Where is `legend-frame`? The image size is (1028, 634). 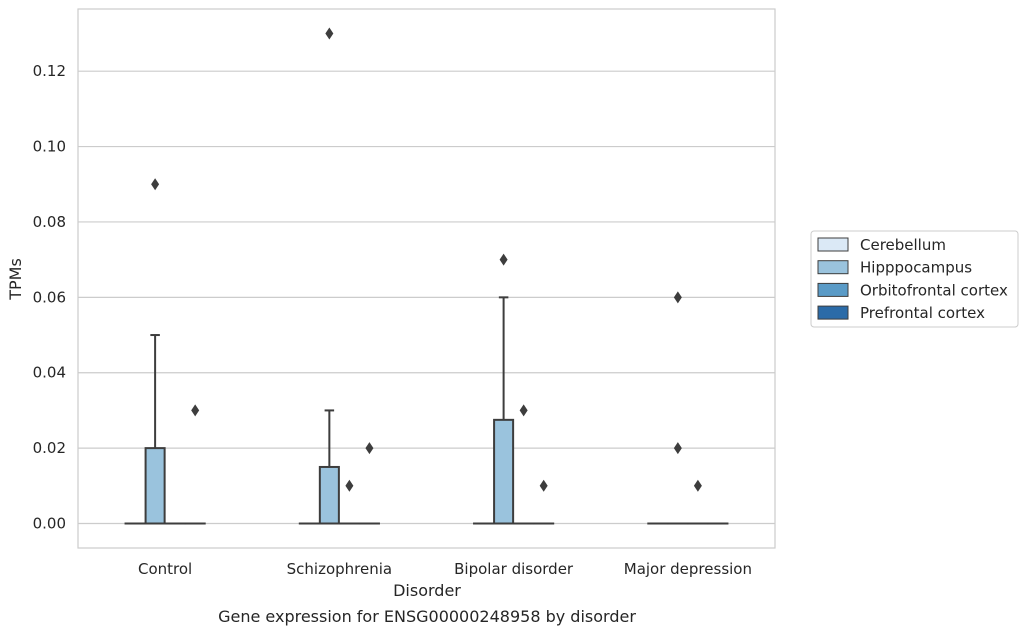 legend-frame is located at coordinates (914, 279).